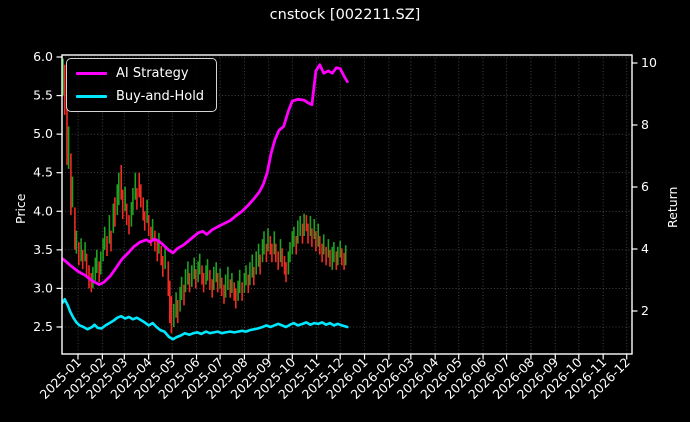 This screenshot has width=690, height=422. What do you see at coordinates (152, 73) in the screenshot?
I see `legend-label-ai-strategy: AI Strategy` at bounding box center [152, 73].